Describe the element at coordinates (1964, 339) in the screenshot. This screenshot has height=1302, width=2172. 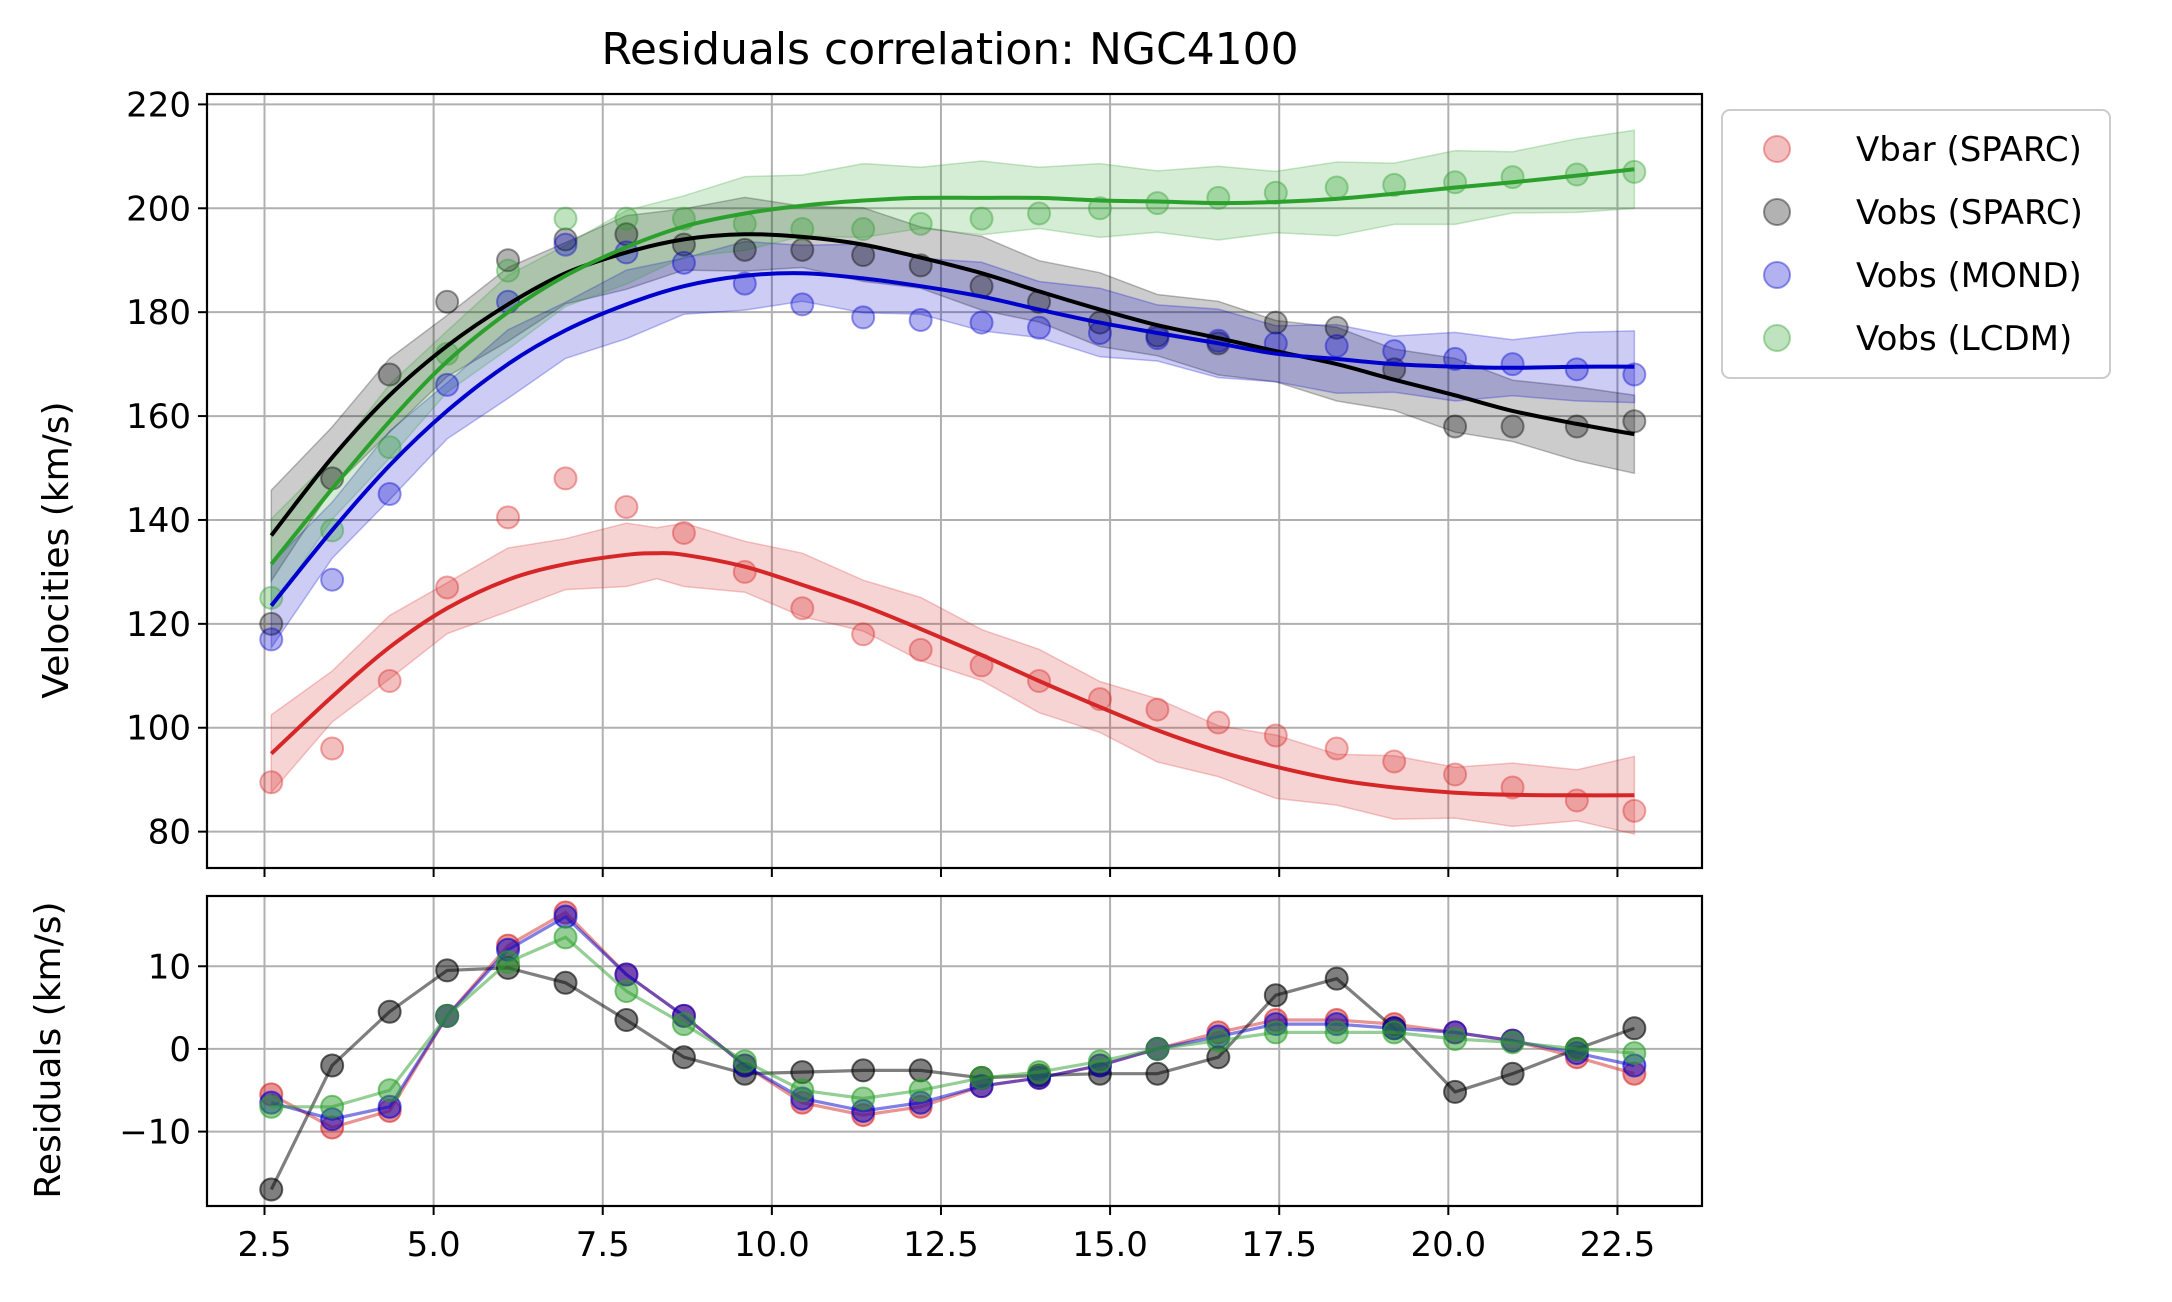
I see `legend-label-vobs-lcdm: Vobs (LCDM)` at that location.